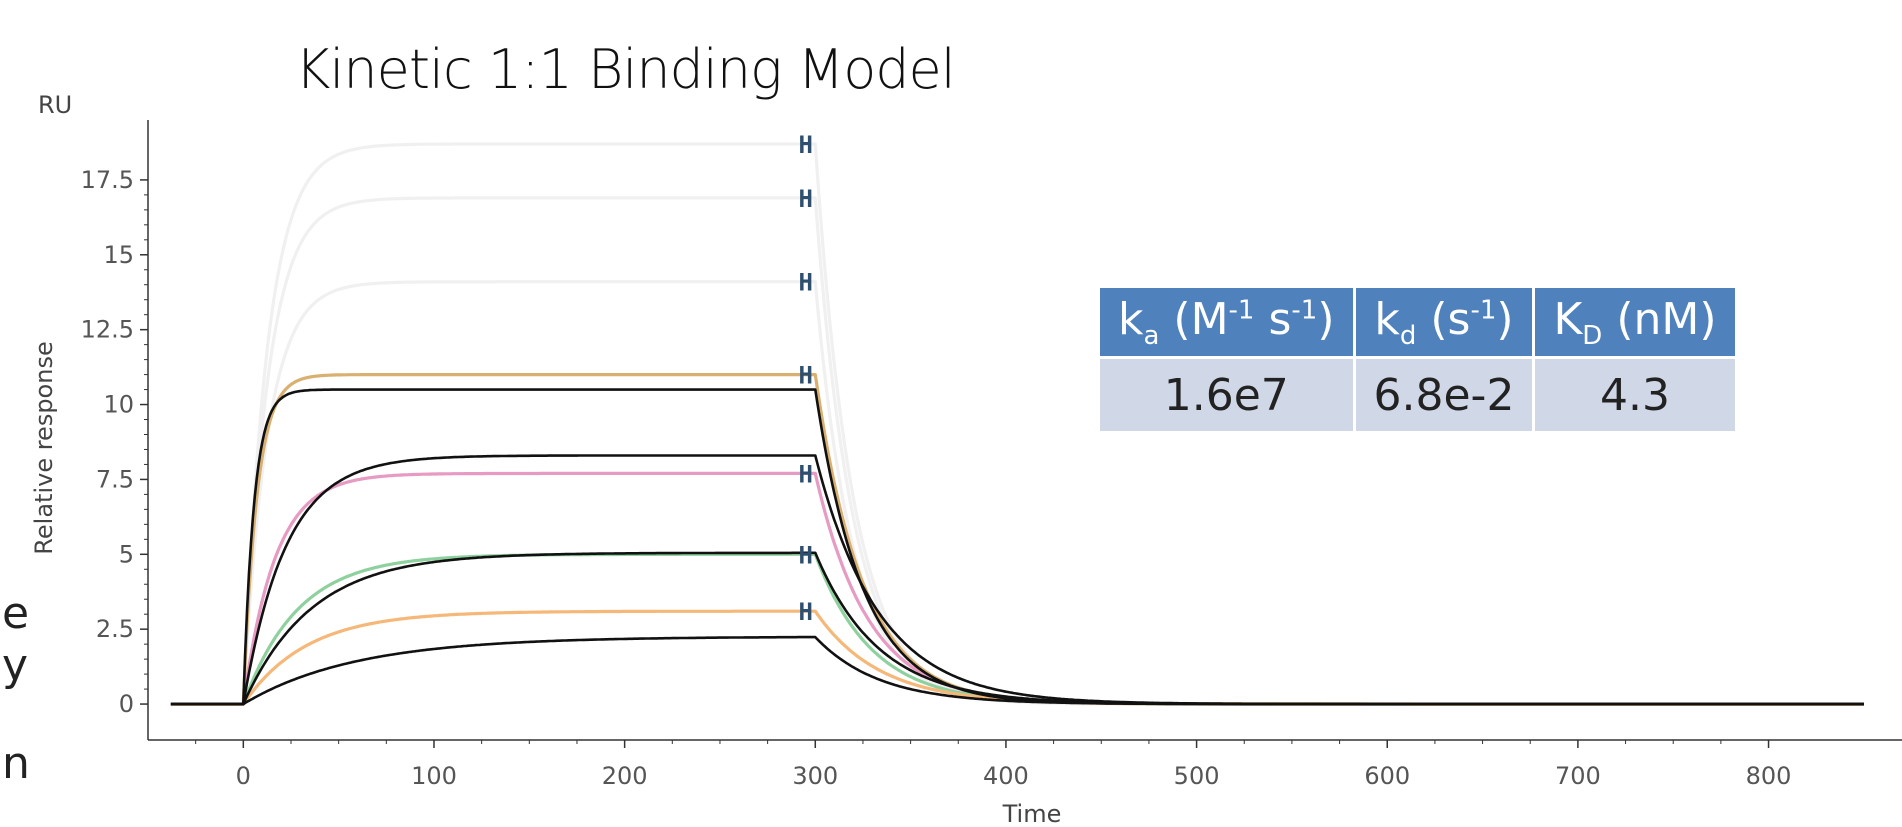 This screenshot has height=827, width=1902. Describe the element at coordinates (126, 704) in the screenshot. I see `y-tick-label-0: 0` at that location.